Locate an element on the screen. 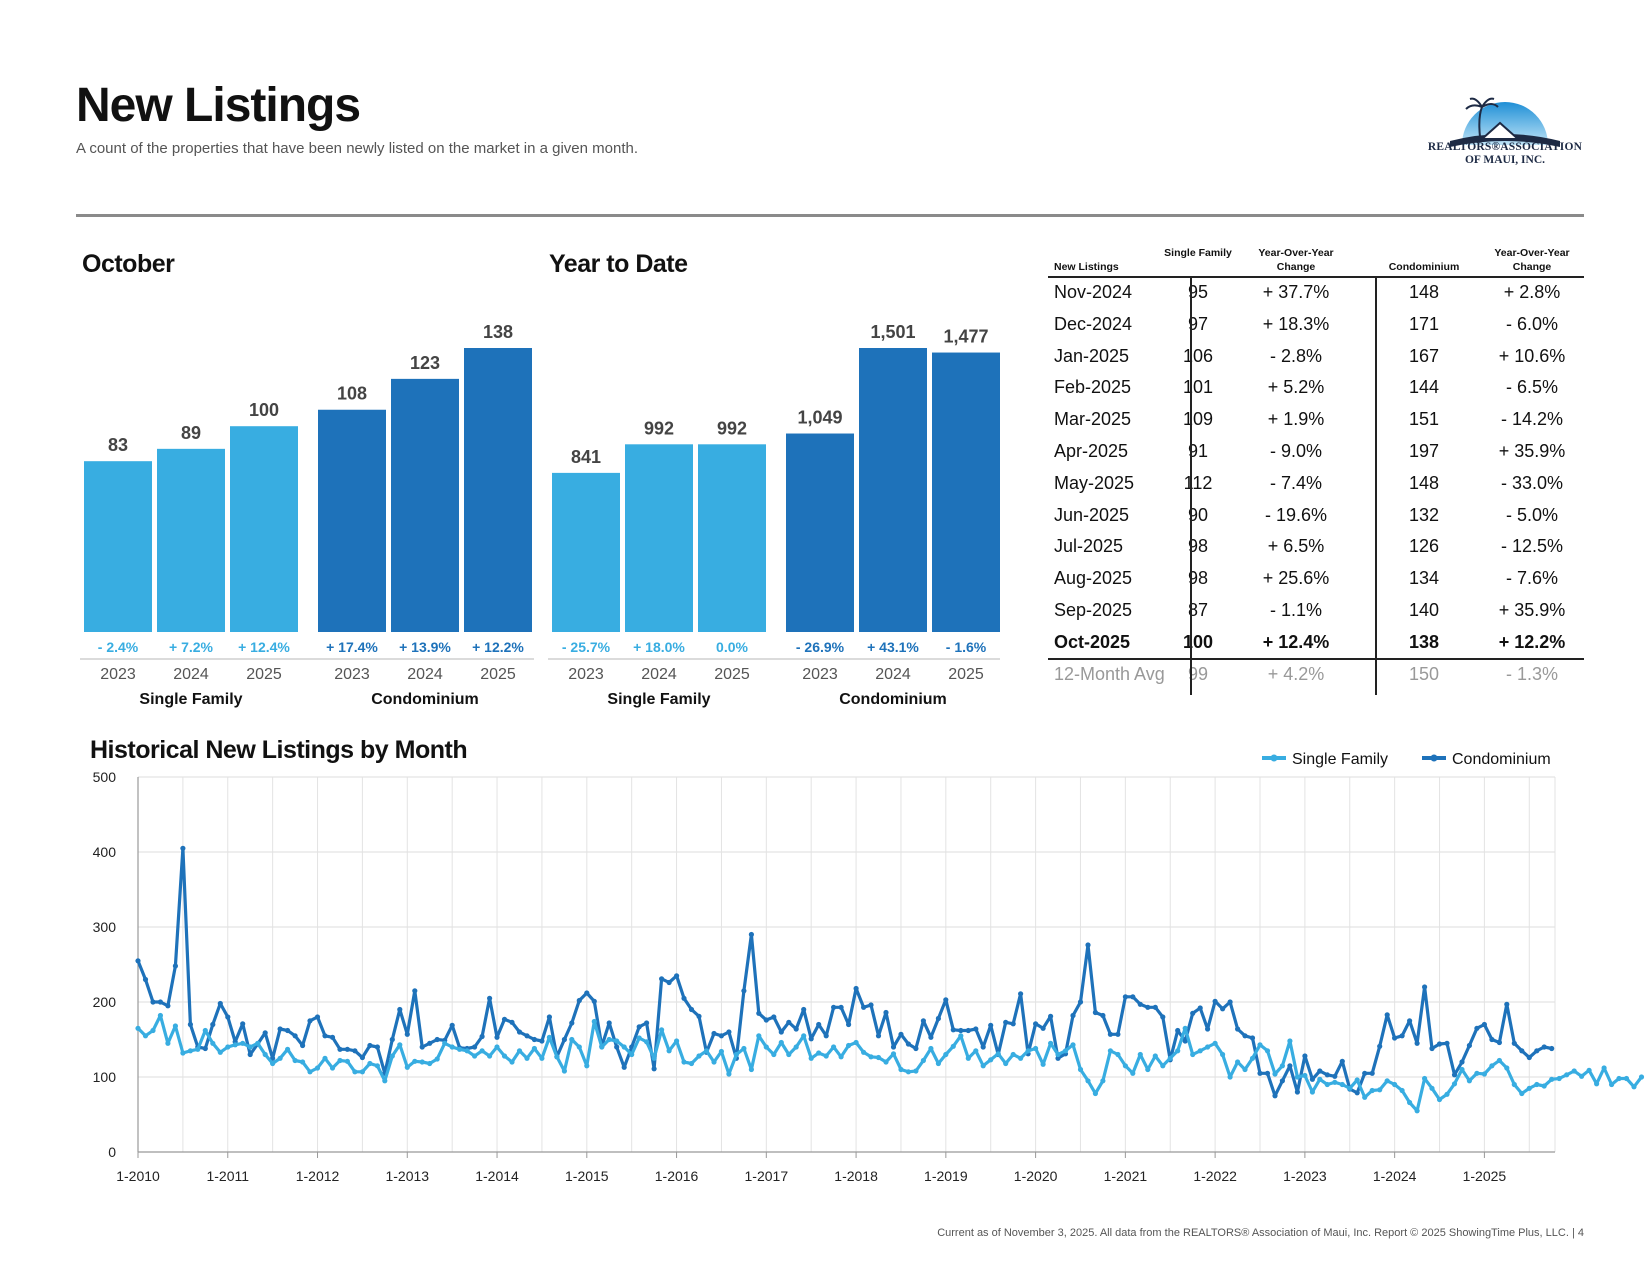  oct-change-label: + 7.2% is located at coordinates (191, 647).